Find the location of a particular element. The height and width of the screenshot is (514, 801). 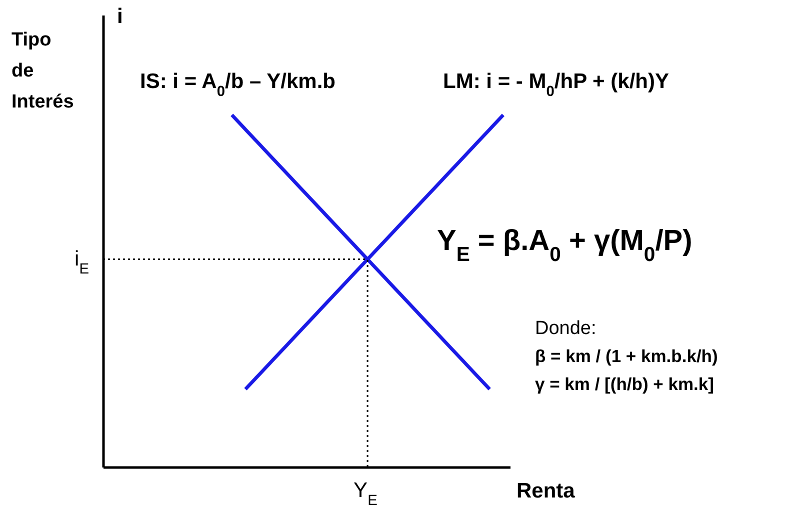

text: LM: i = - M$_{0}$/hP + (k/h)Y is located at coordinates (556, 85).